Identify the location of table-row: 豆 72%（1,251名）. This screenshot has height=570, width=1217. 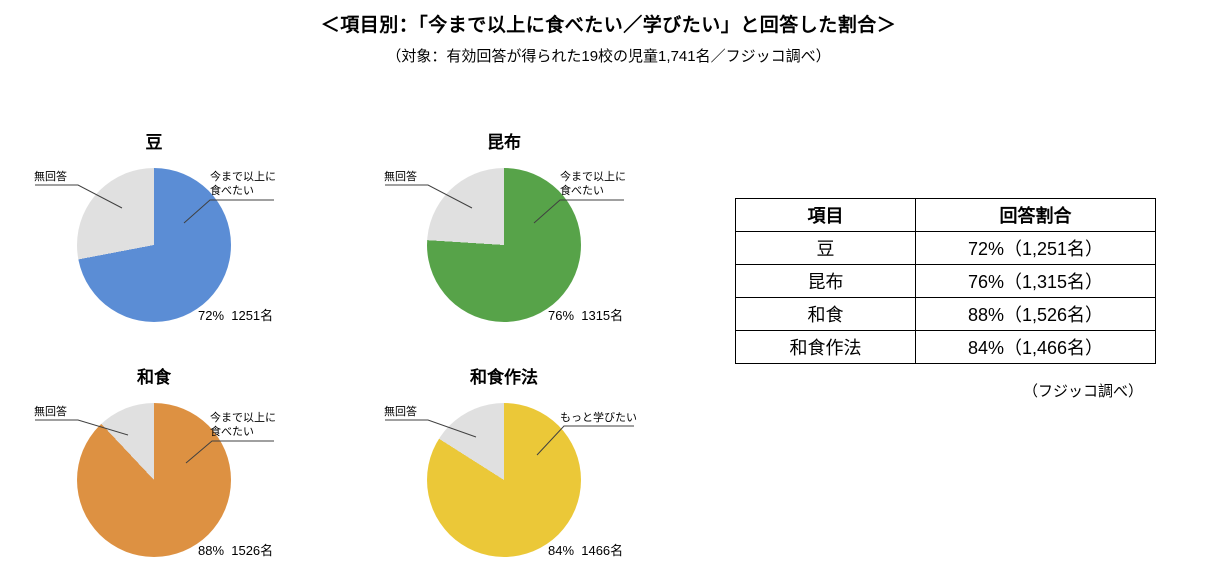
(945, 248).